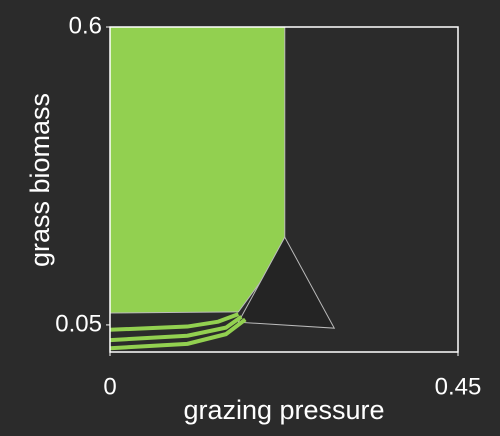 This screenshot has height=436, width=500. I want to click on x-axis-label: grazing pressure, so click(283, 410).